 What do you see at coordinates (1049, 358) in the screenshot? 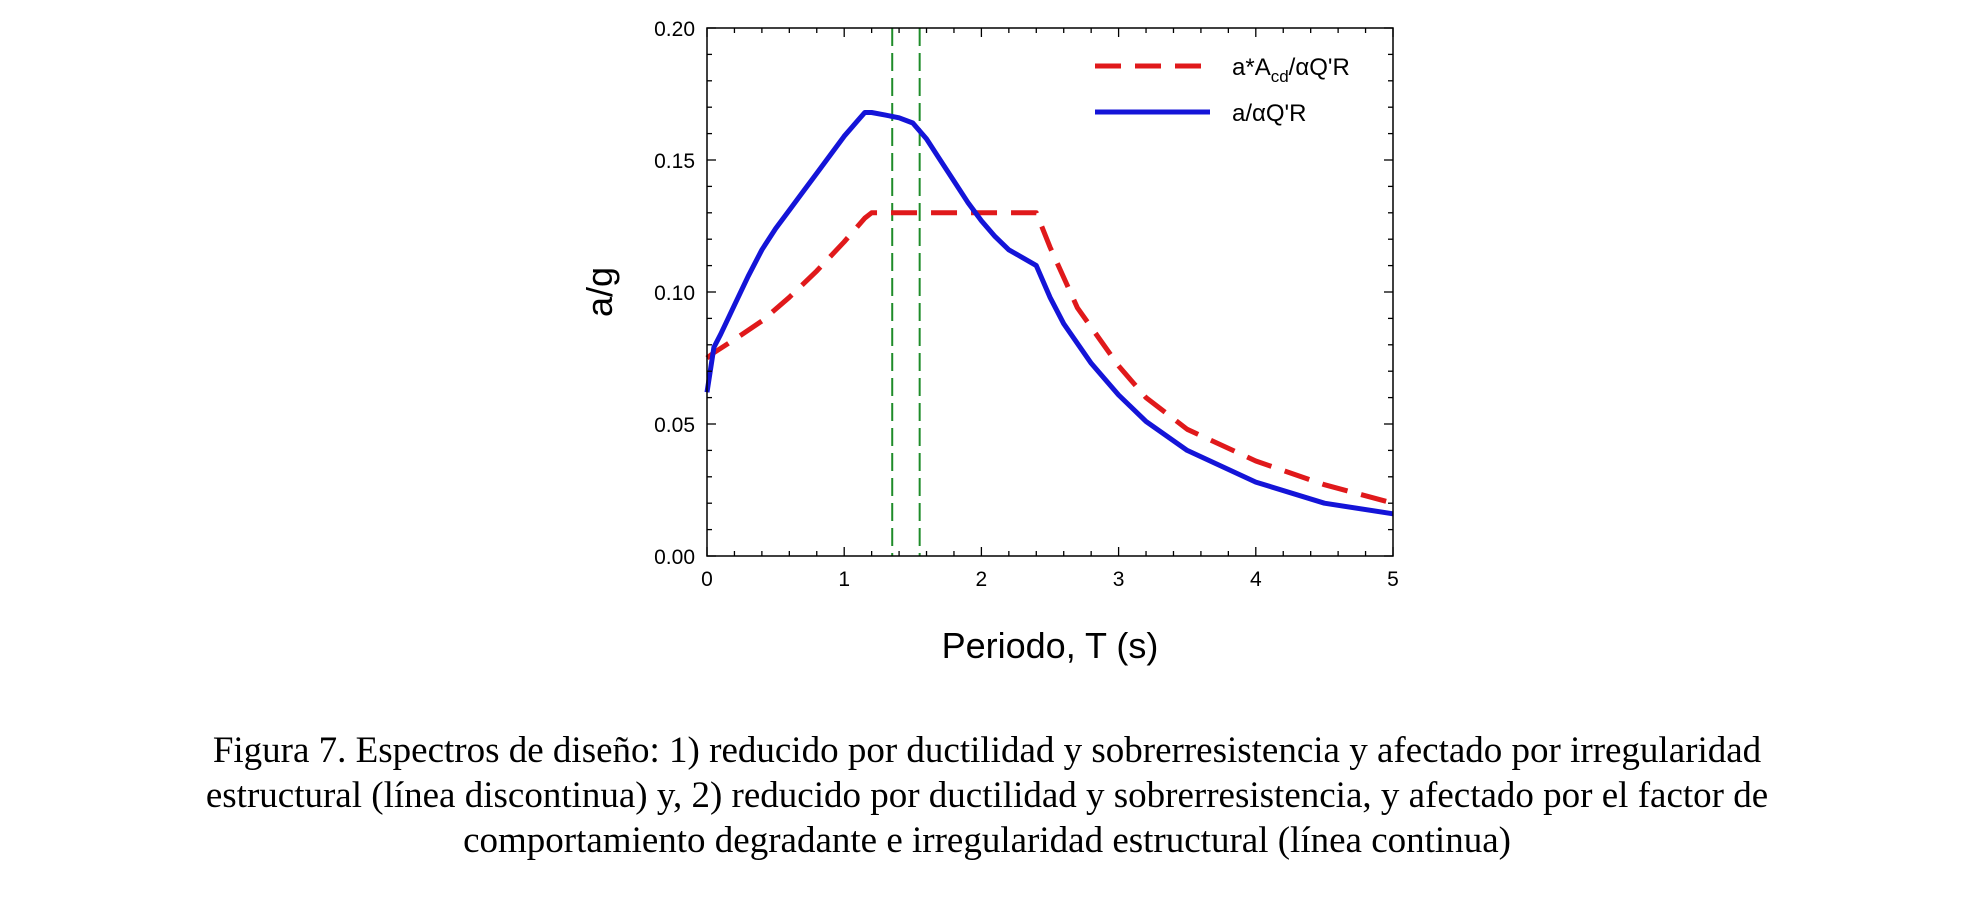
I see `series-line-dashed` at bounding box center [1049, 358].